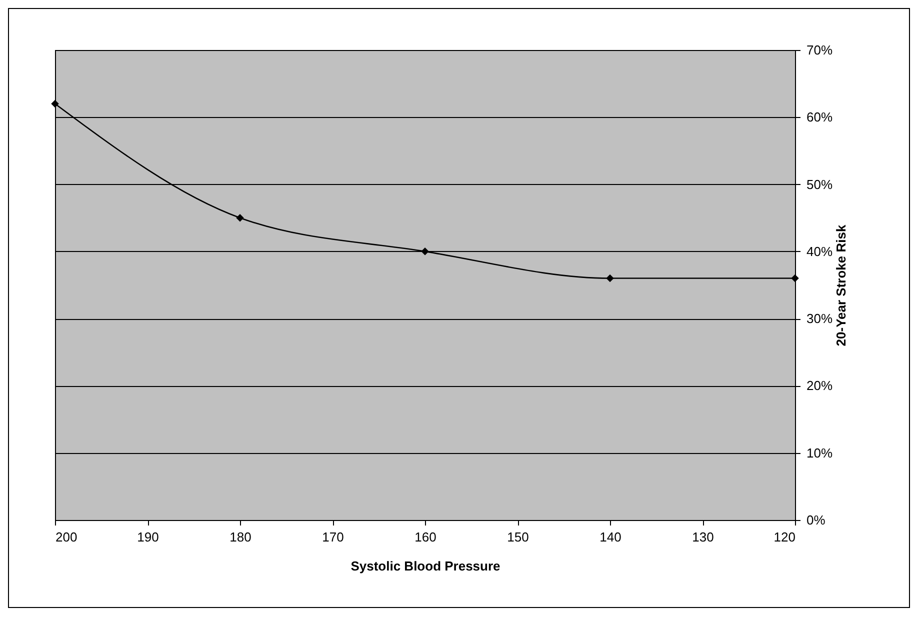 This screenshot has width=918, height=617. I want to click on y-tick-label: 60%, so click(819, 117).